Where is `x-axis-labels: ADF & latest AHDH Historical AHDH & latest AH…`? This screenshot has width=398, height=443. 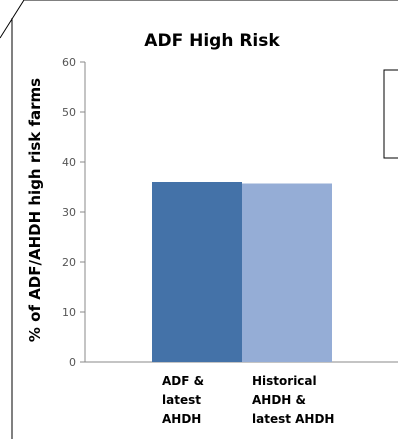
x-axis-labels: ADF & latest AHDH Historical AHDH & latest AH… is located at coordinates (248, 400).